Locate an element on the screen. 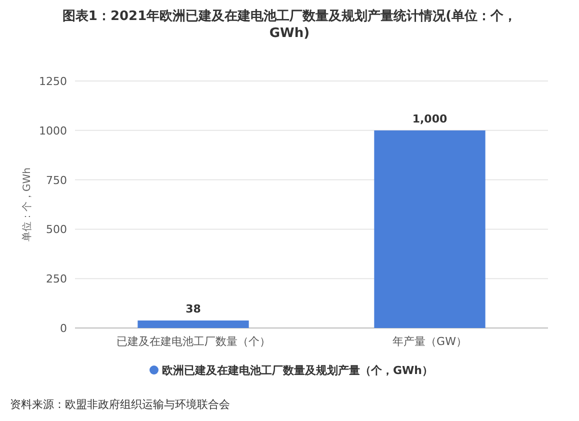  data-label: 1,000 is located at coordinates (430, 119).